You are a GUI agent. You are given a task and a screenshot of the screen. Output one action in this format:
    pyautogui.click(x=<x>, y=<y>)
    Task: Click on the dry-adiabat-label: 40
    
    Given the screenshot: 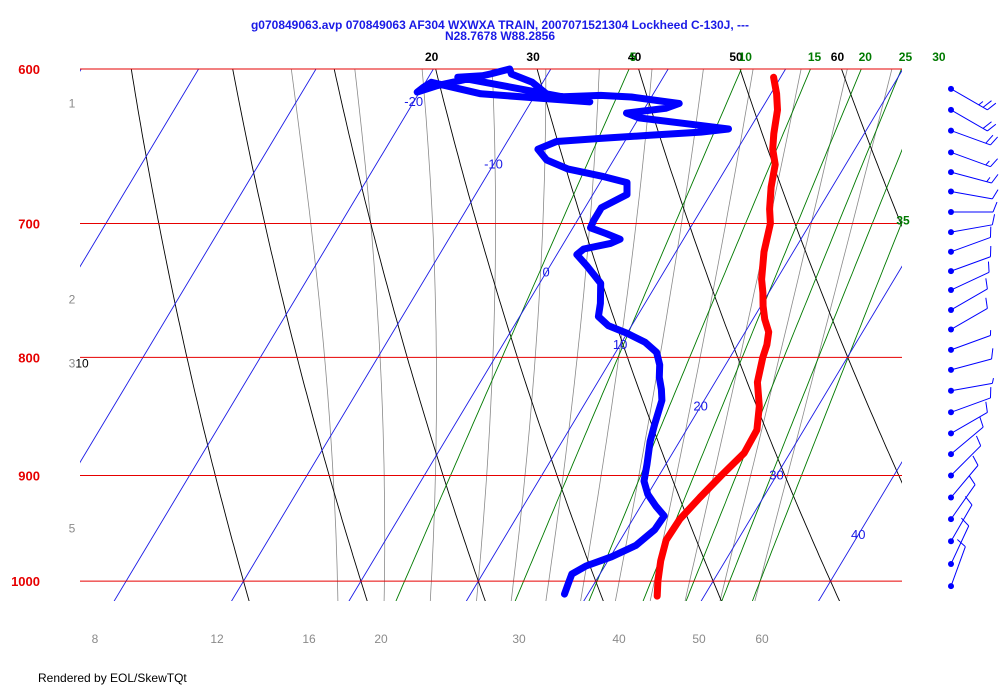 What is the action you would take?
    pyautogui.click(x=635, y=57)
    